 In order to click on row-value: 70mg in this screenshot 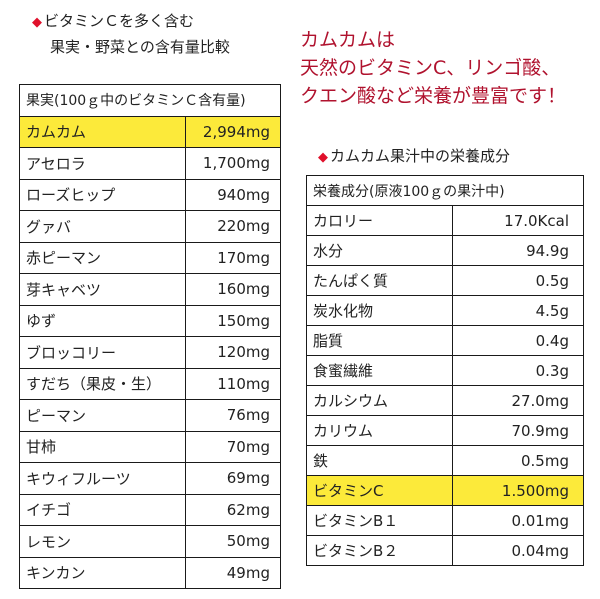, I will do `click(233, 446)`.